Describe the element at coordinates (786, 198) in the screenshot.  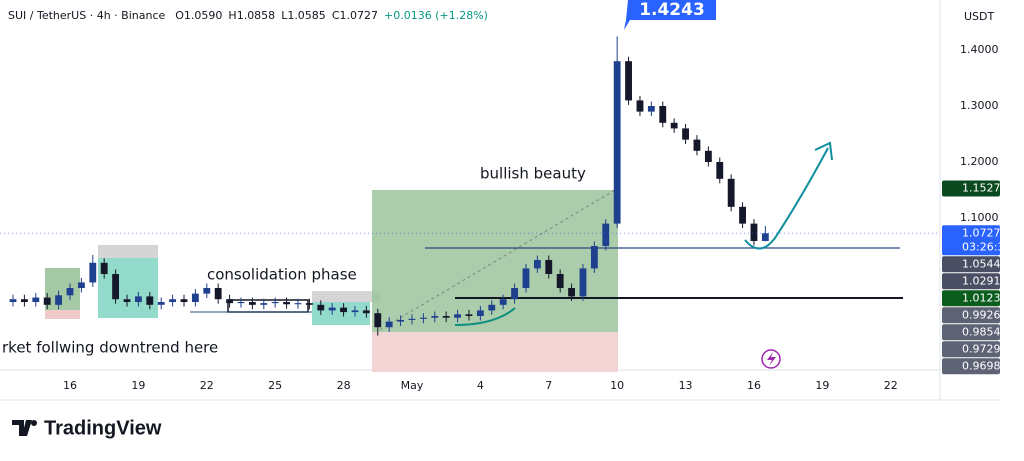
I see `arrow` at that location.